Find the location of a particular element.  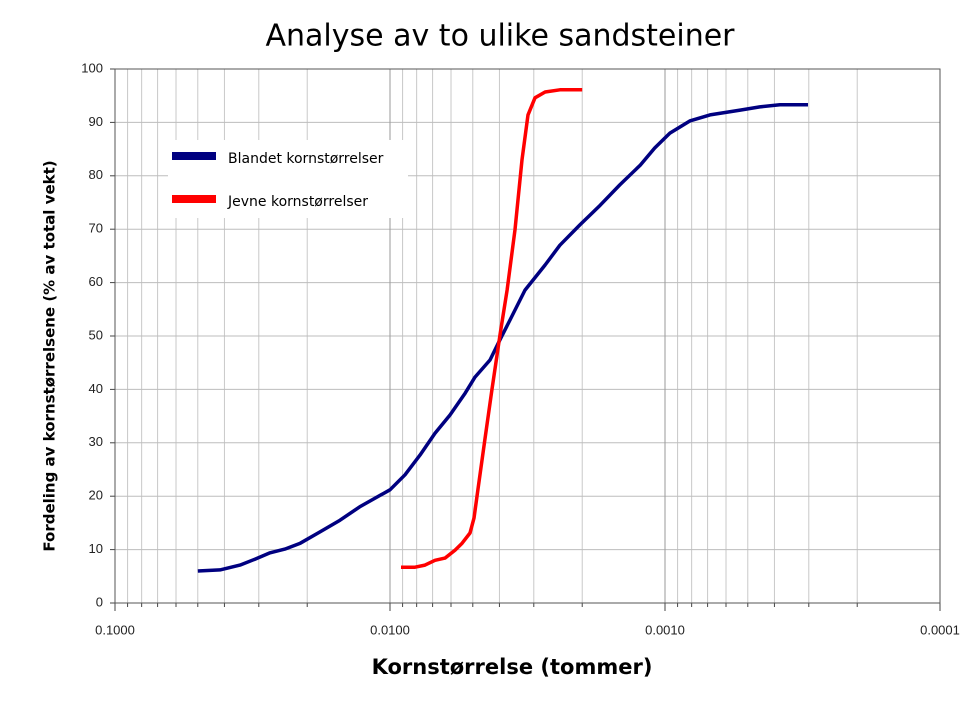

series-line is located at coordinates (492, 328).